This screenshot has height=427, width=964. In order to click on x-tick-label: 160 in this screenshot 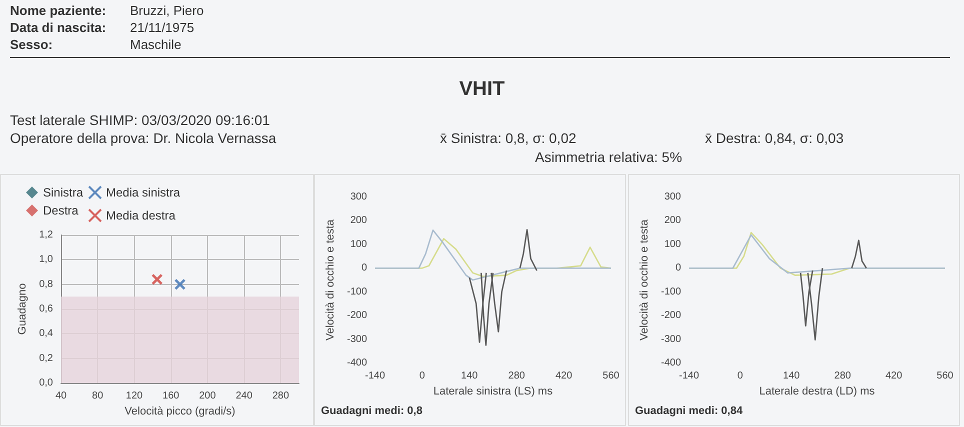, I will do `click(171, 396)`.